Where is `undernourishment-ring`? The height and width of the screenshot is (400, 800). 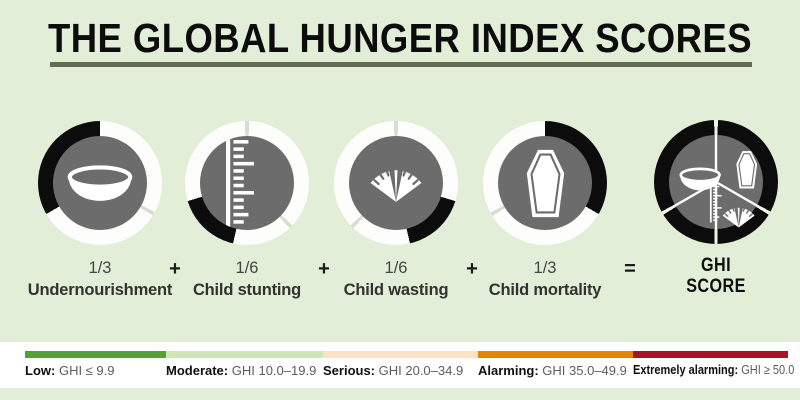
undernourishment-ring is located at coordinates (100, 183).